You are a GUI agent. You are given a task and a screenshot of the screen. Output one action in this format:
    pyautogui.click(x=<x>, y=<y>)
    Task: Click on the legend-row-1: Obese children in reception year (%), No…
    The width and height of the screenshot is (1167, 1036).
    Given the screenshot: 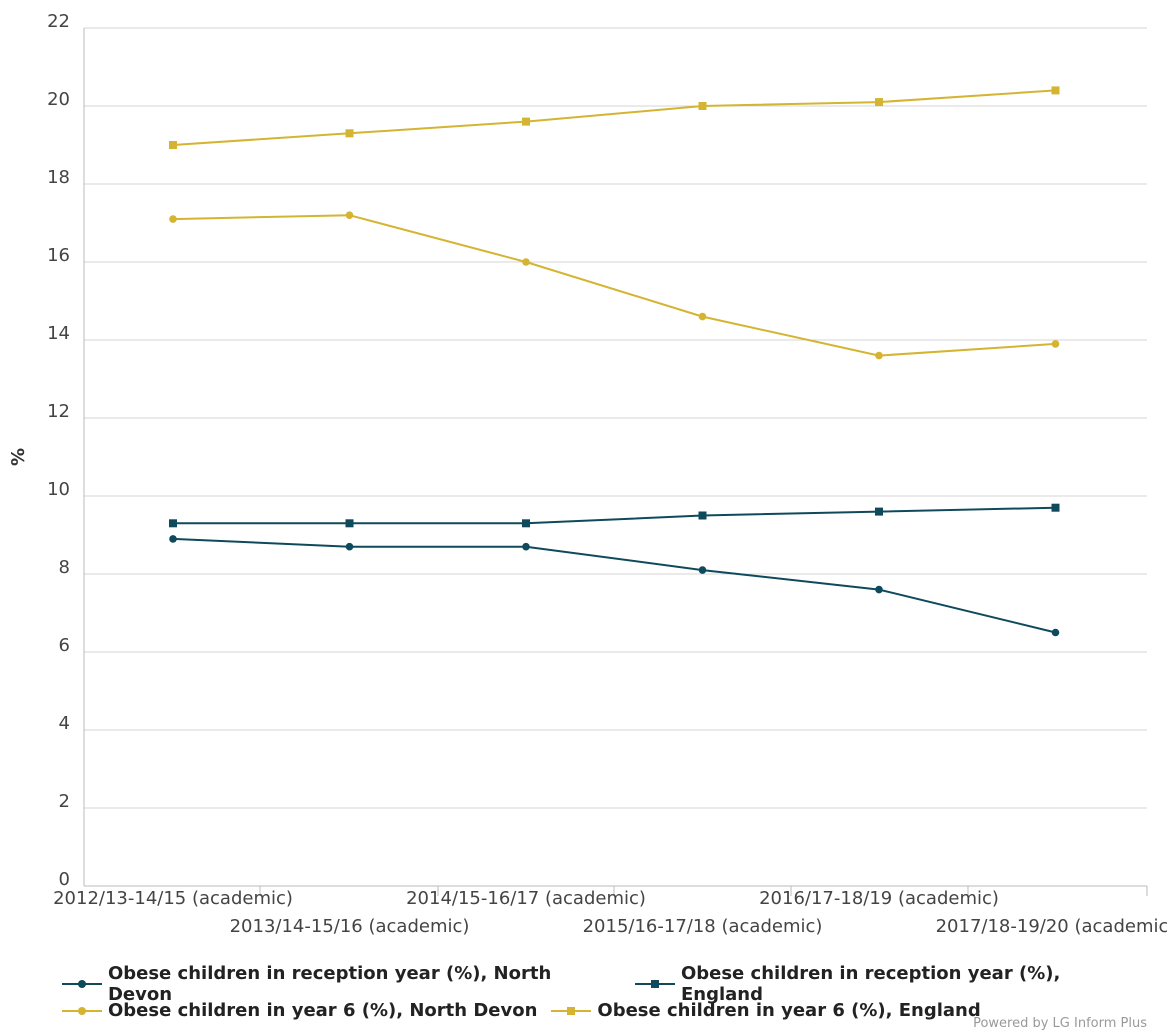 What is the action you would take?
    pyautogui.click(x=610, y=984)
    